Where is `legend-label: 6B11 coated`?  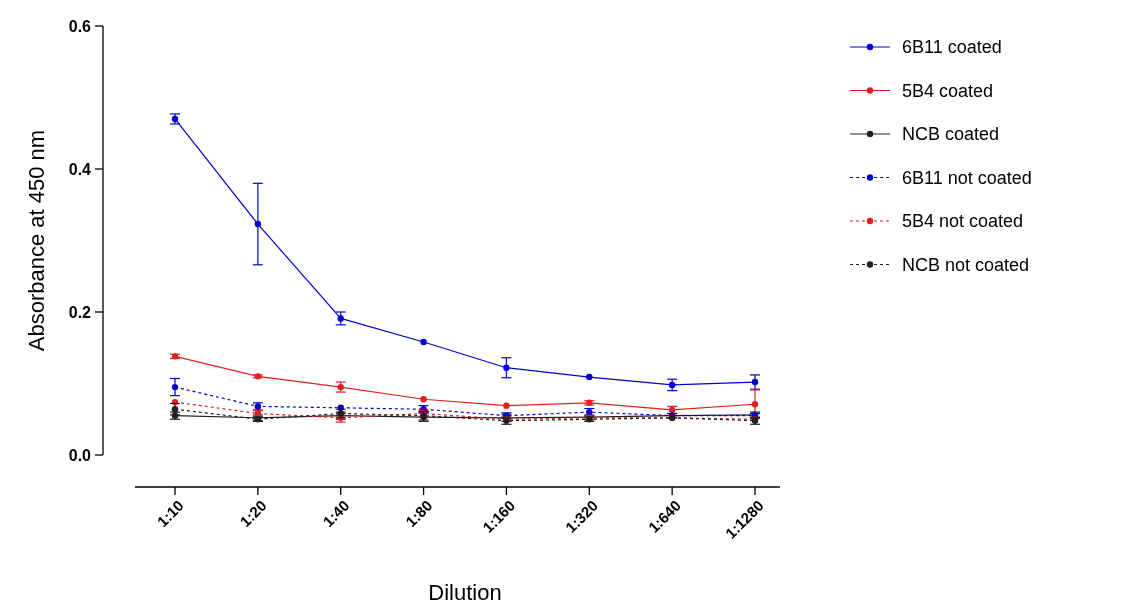 legend-label: 6B11 coated is located at coordinates (952, 47).